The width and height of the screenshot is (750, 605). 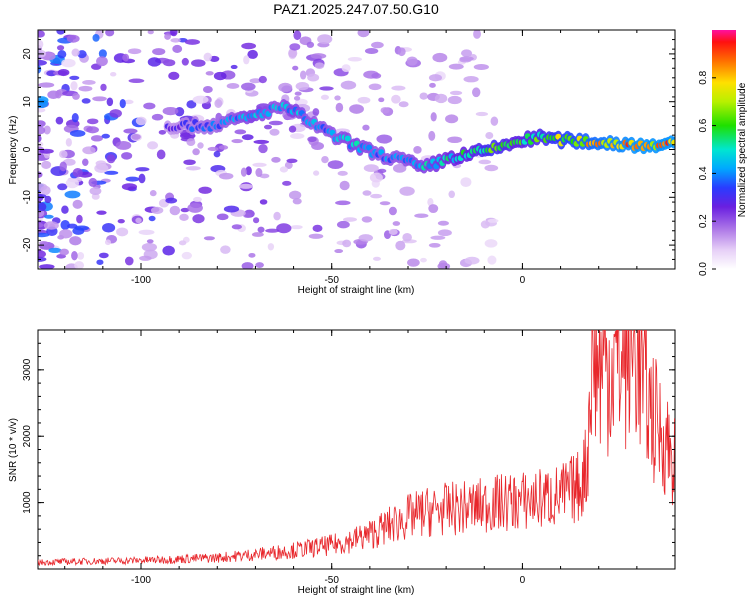 What do you see at coordinates (27, 149) in the screenshot?
I see `spectrogram-ytick-label: 0` at bounding box center [27, 149].